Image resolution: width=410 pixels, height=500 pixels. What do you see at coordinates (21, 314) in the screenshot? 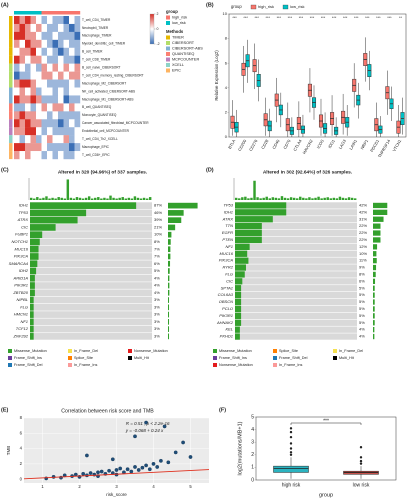
I see `gene-label: HMCN1` at bounding box center [21, 314].